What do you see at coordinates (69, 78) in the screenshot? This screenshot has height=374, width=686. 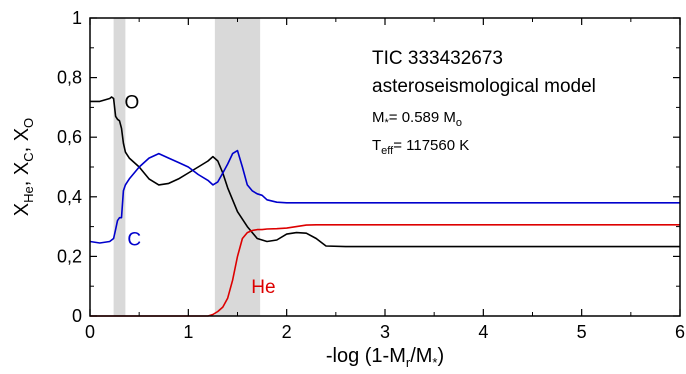 I see `y-tick-label: 0,8` at bounding box center [69, 78].